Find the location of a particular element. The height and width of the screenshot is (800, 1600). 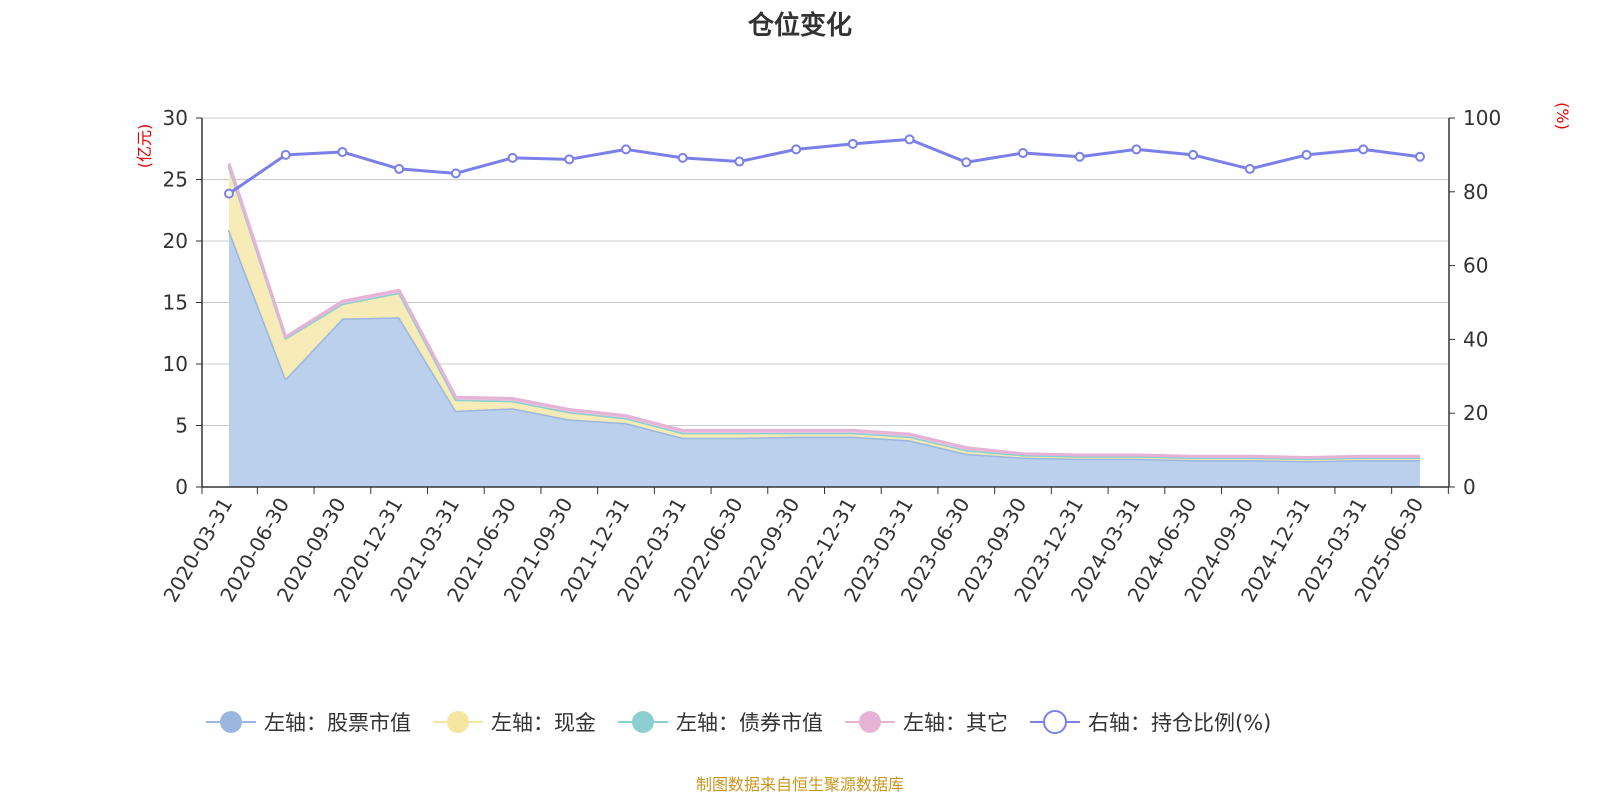

data-source: 制图数据来自恒生聚源数据库 is located at coordinates (800, 784).